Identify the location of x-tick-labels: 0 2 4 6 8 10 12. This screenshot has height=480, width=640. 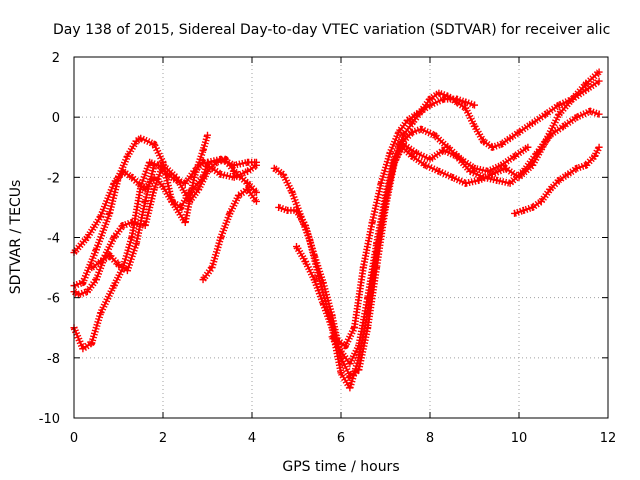
(343, 438).